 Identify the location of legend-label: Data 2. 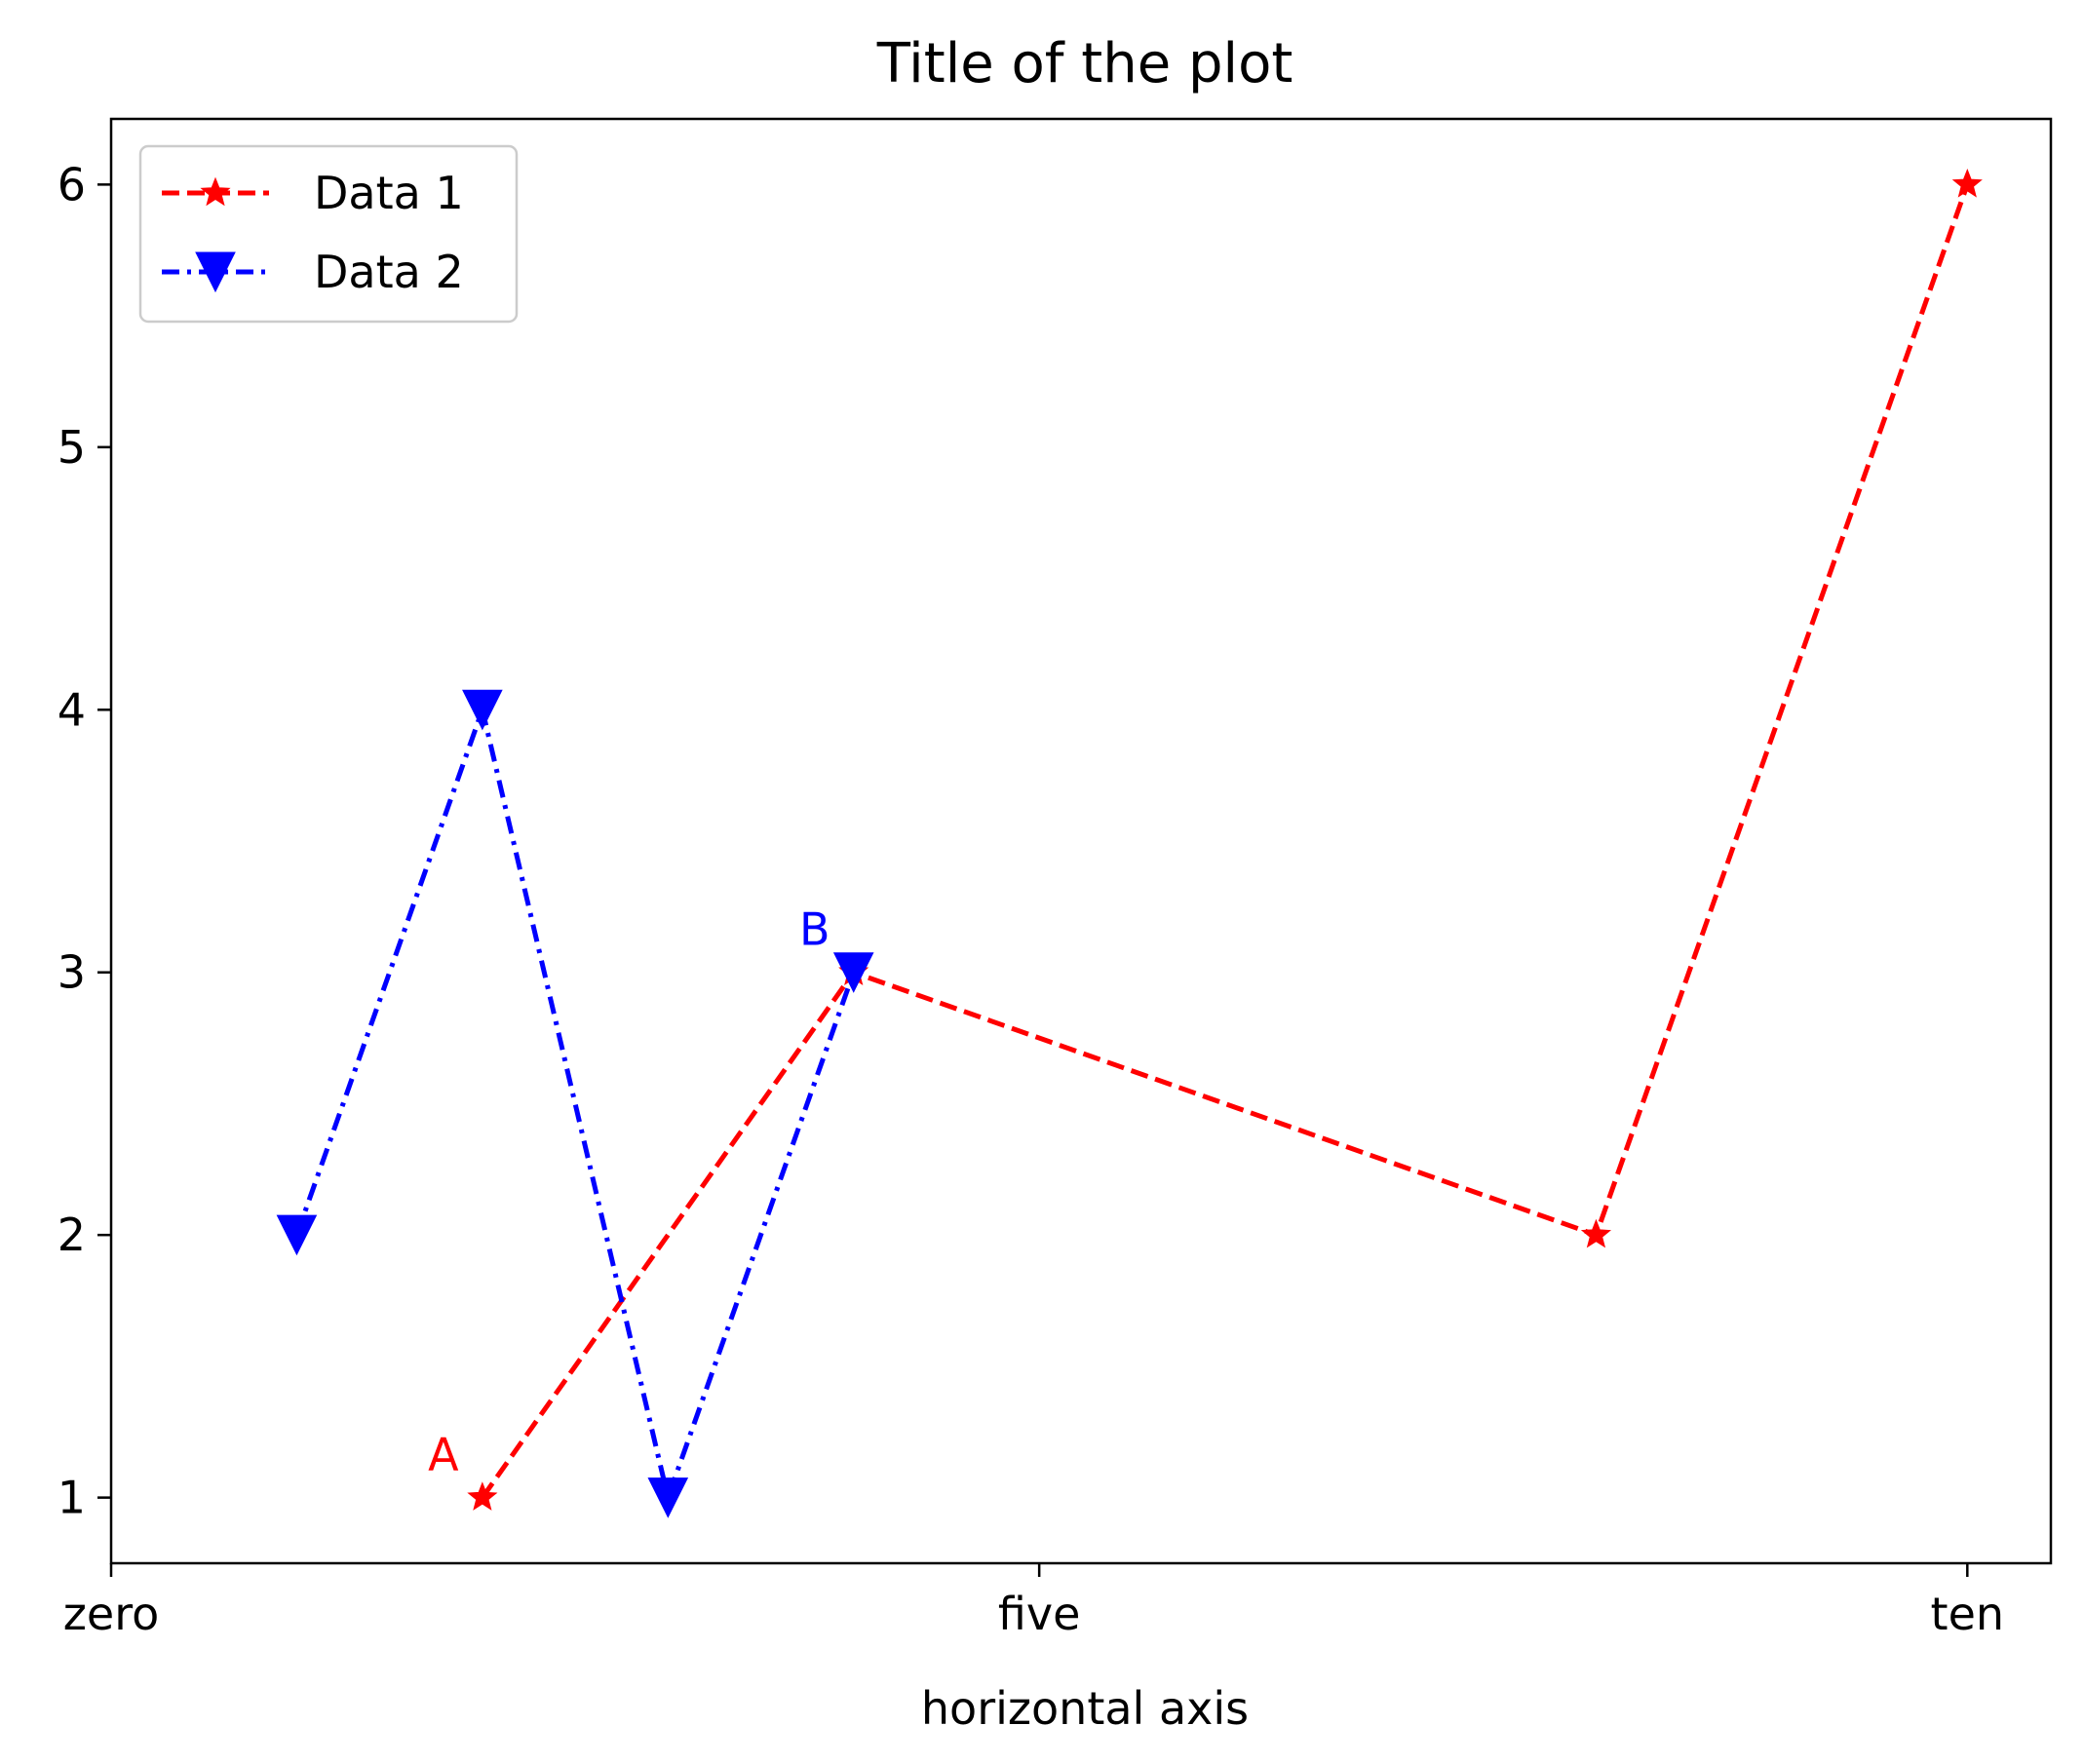
(389, 272).